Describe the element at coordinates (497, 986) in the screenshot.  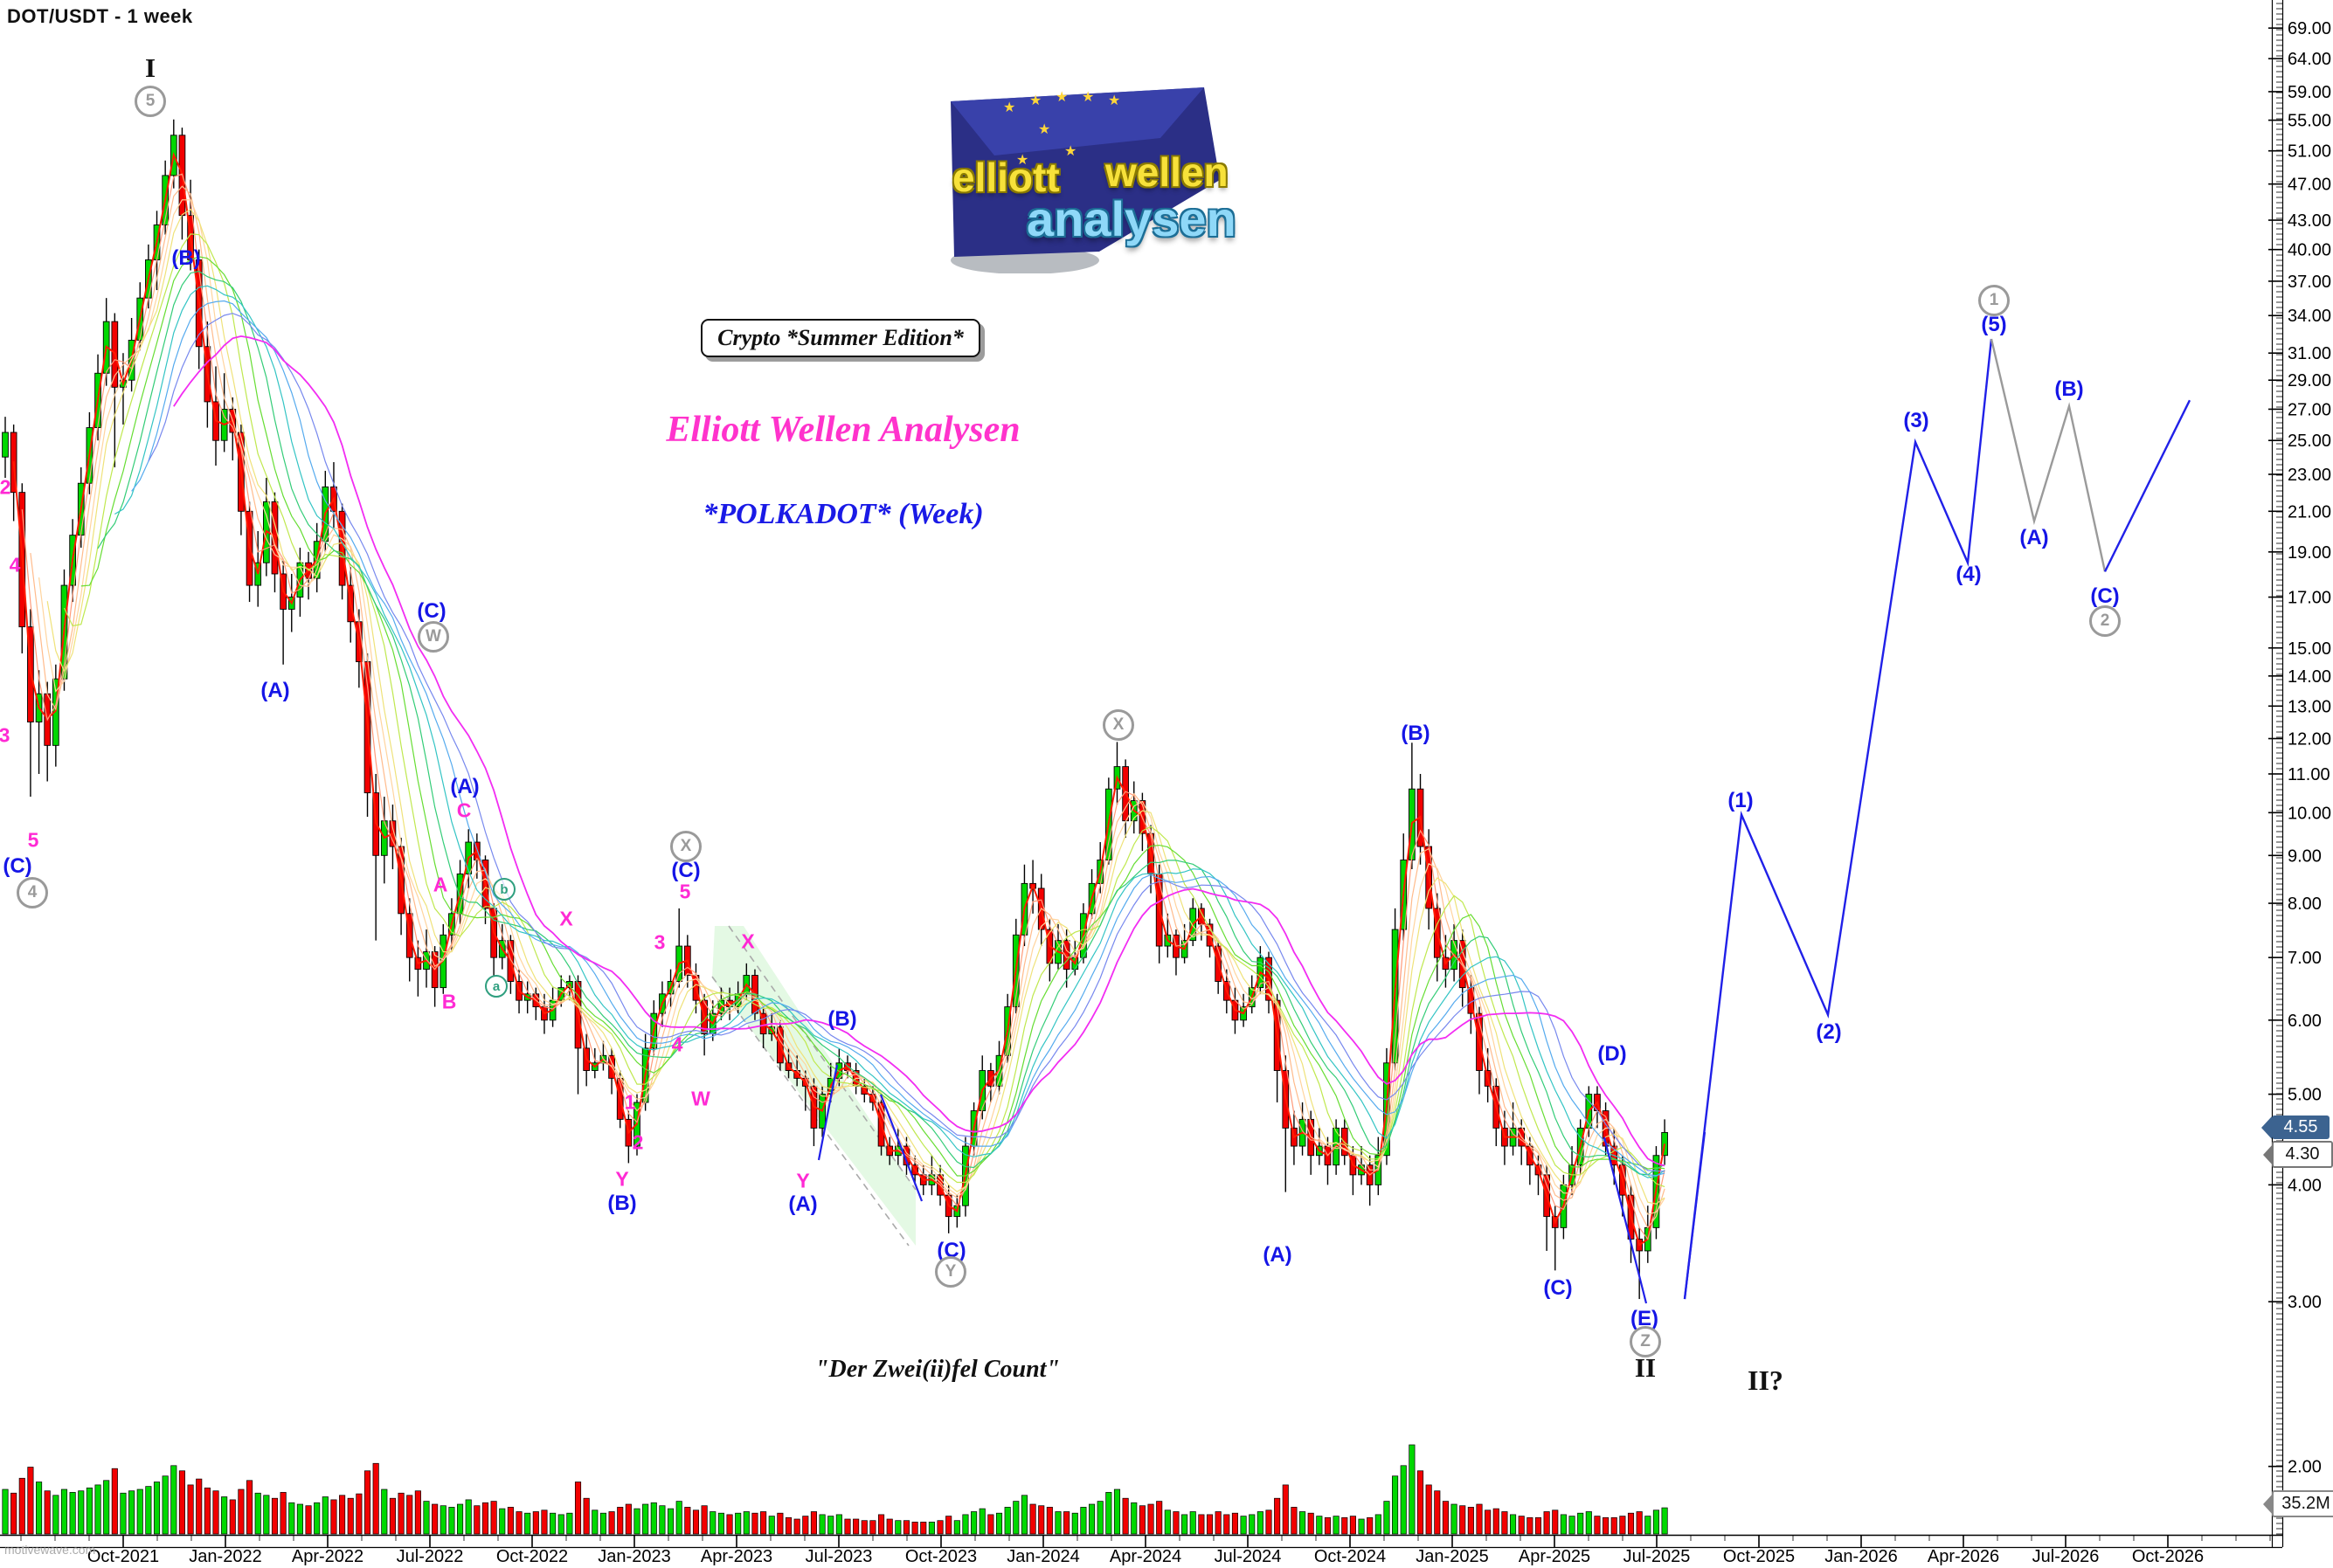
I see `circled-wave-label: a` at that location.